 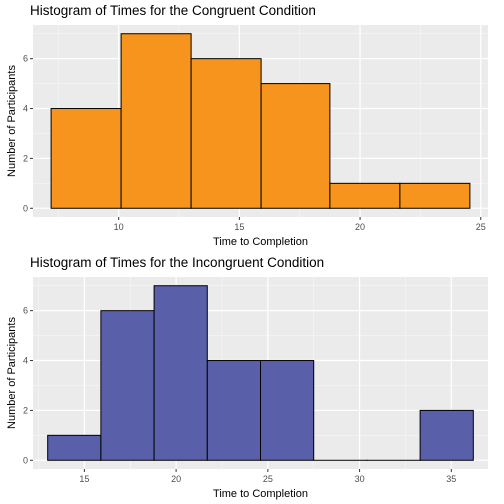 What do you see at coordinates (360, 479) in the screenshot?
I see `x-tick-label: 30` at bounding box center [360, 479].